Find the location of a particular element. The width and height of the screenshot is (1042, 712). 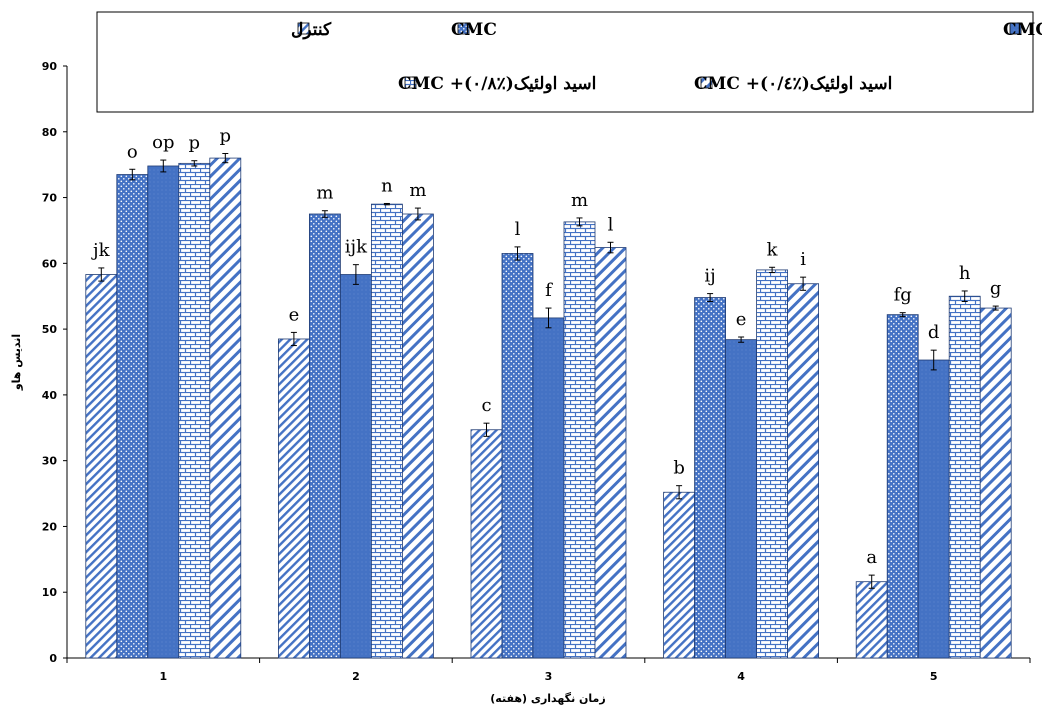

significance-letter: k is located at coordinates (773, 249).